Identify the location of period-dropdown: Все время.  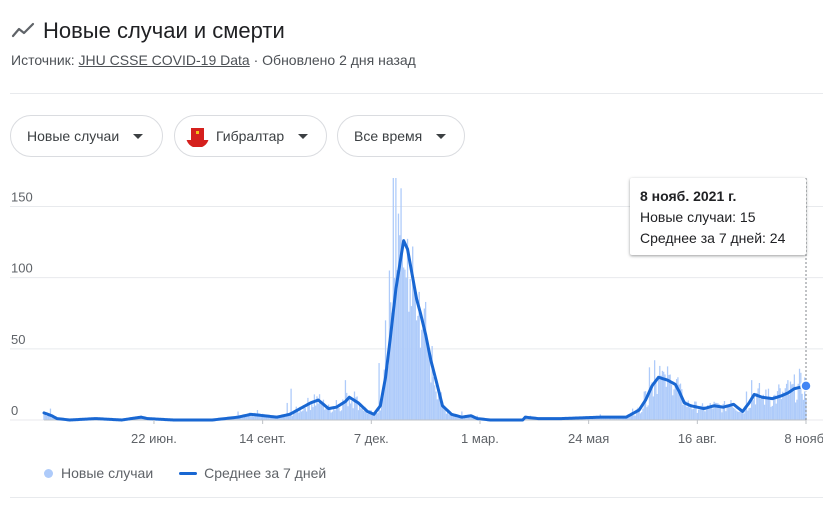
(401, 136).